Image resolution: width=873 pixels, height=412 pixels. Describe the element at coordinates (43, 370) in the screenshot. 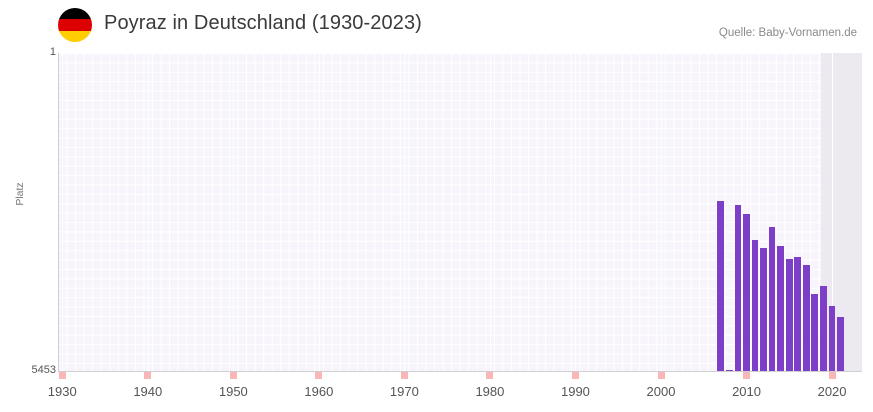

I see `y-tick-label-bottom: 5453` at that location.